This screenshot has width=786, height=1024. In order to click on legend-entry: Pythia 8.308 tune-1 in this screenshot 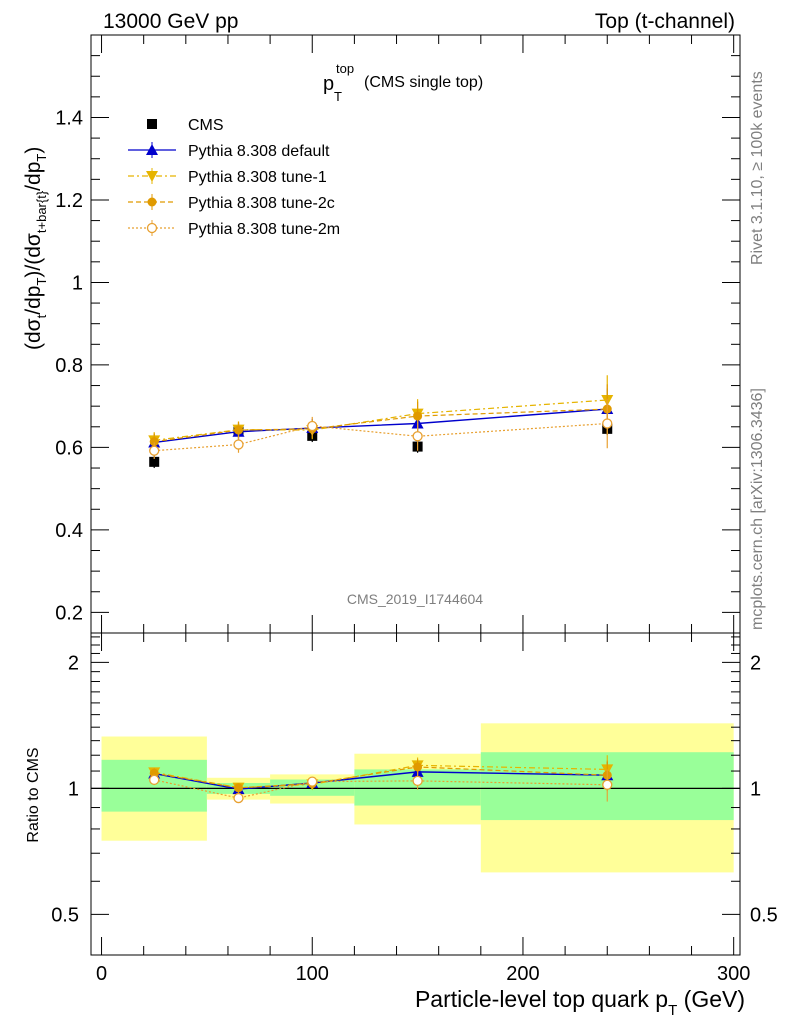, I will do `click(227, 177)`.